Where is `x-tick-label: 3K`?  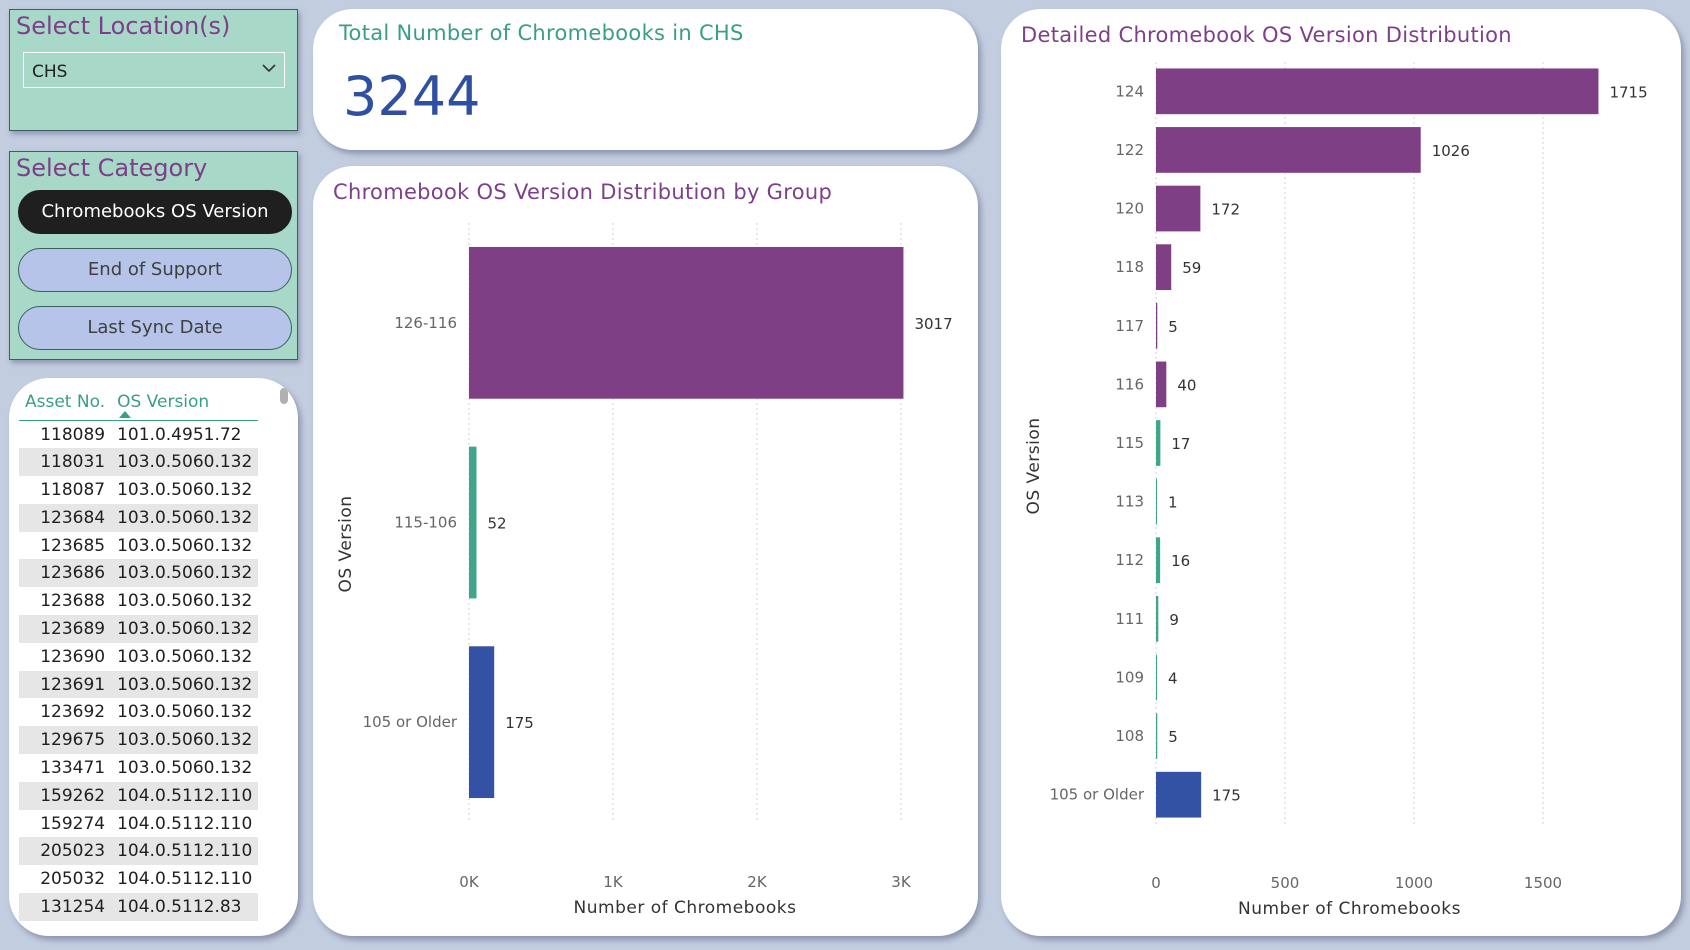 x-tick-label: 3K is located at coordinates (901, 882).